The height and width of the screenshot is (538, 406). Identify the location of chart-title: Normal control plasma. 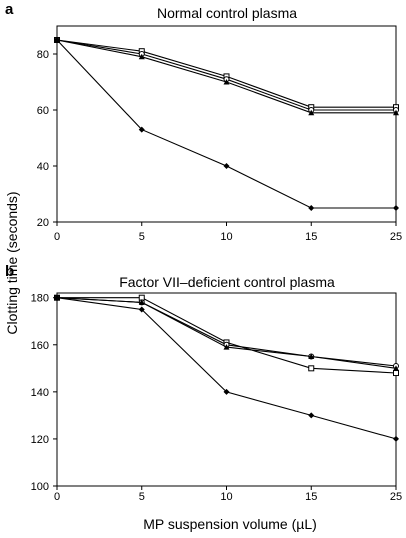
(227, 13).